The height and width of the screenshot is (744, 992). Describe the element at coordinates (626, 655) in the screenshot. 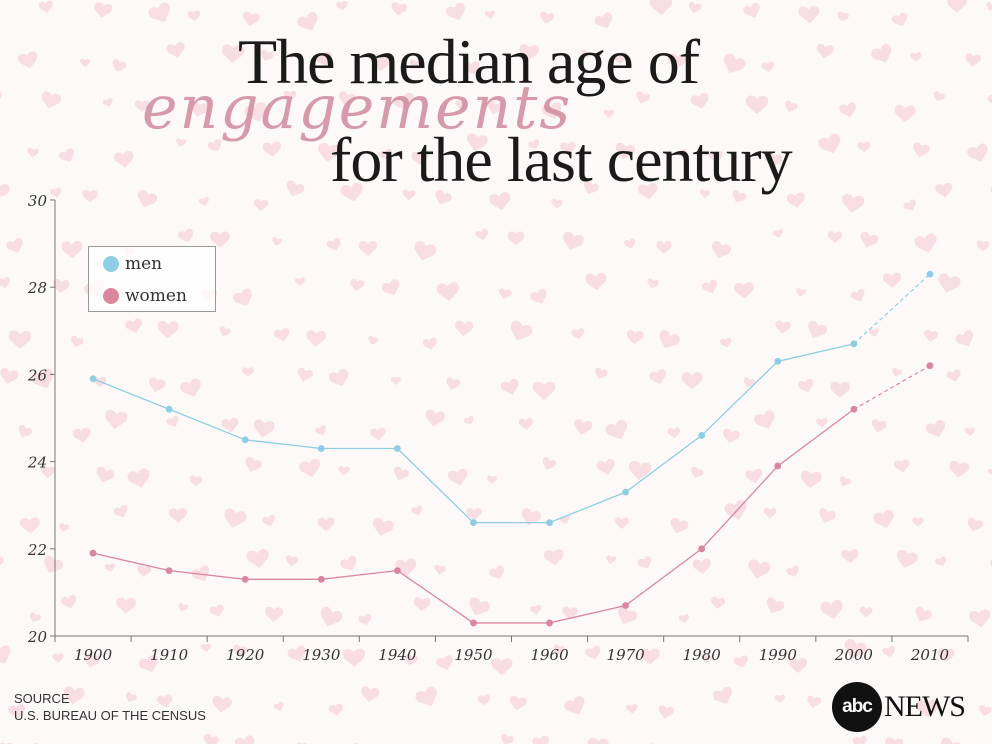

I see `x-tick-label-1970: 1970` at that location.